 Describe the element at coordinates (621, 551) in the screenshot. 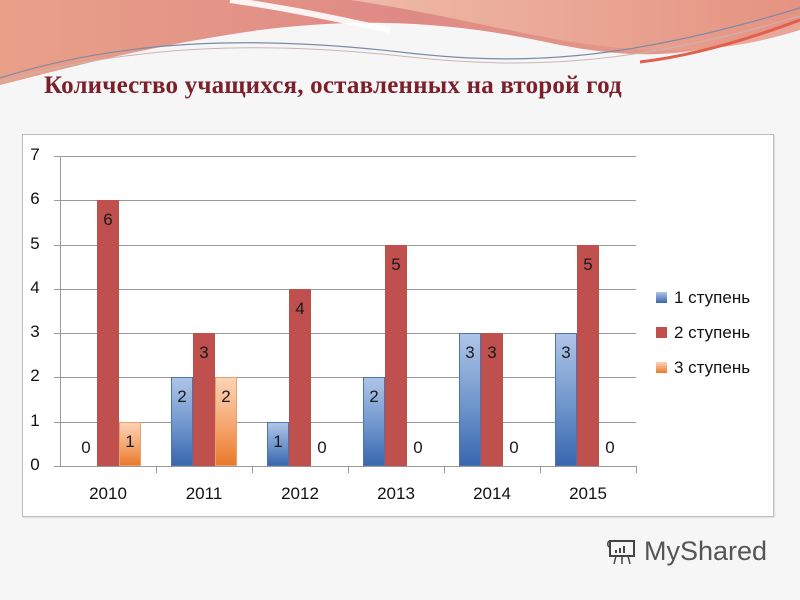

I see `presentation-board-icon` at that location.